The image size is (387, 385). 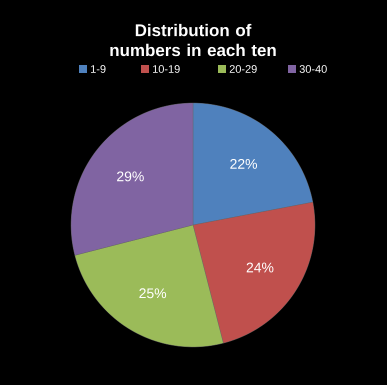 I want to click on chart-title: Distribution of numbers in each ten, so click(x=193, y=40).